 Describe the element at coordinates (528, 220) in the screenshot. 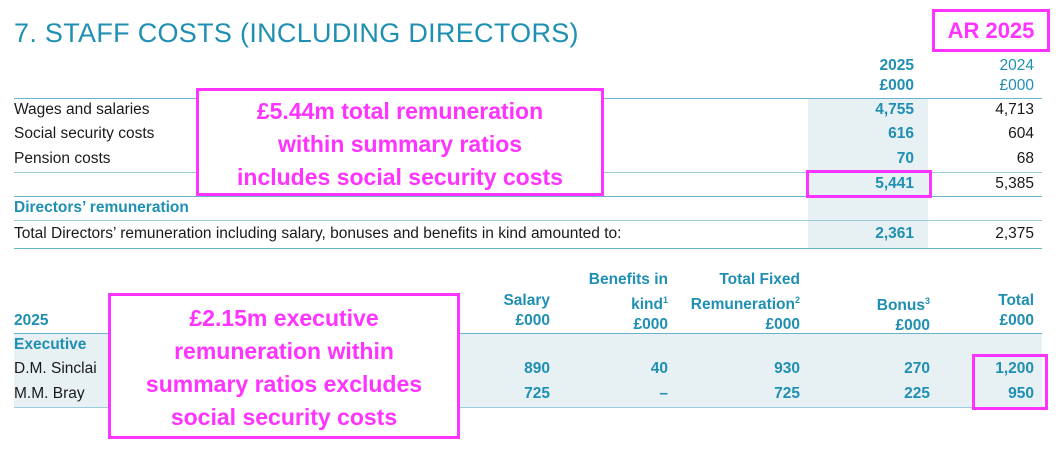

I see `directors-rule` at that location.